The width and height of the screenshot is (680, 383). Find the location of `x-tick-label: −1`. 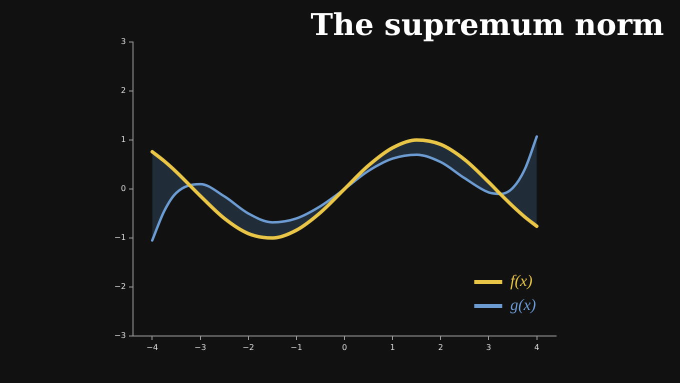

x-tick-label: −1 is located at coordinates (296, 347).